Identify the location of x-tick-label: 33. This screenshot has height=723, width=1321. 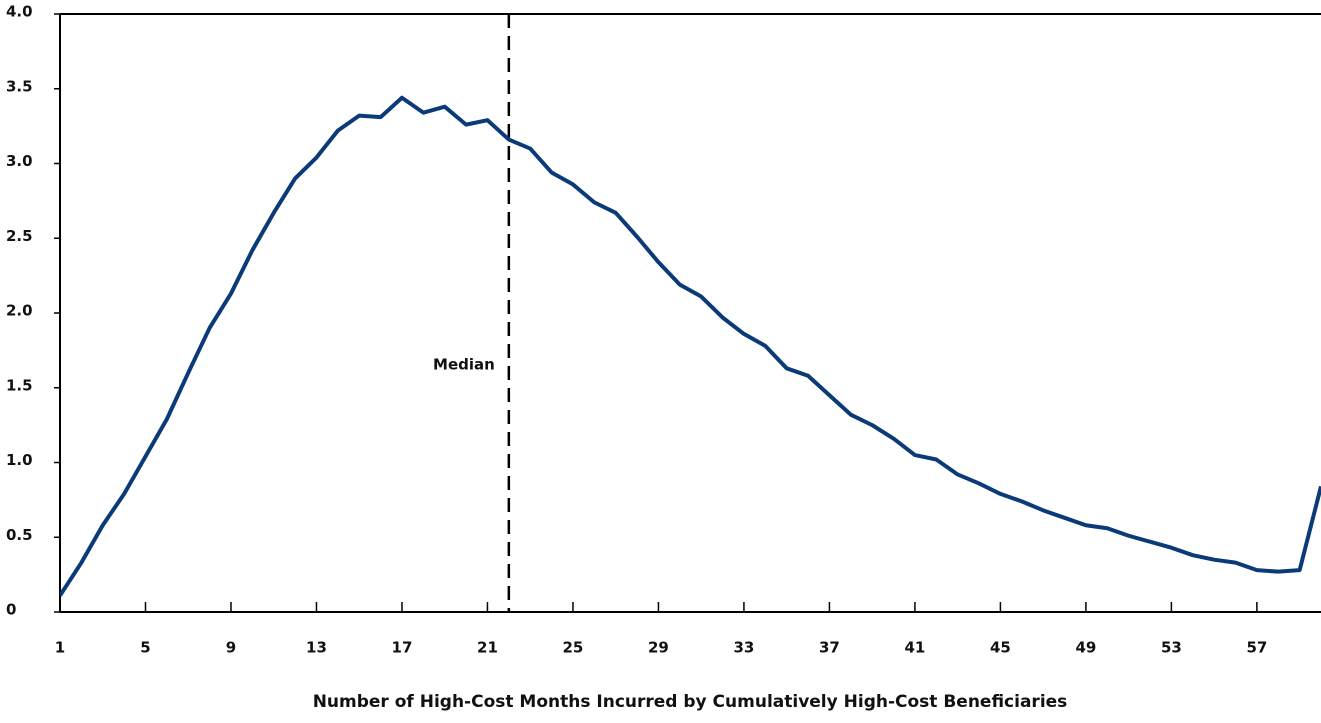
(743, 648).